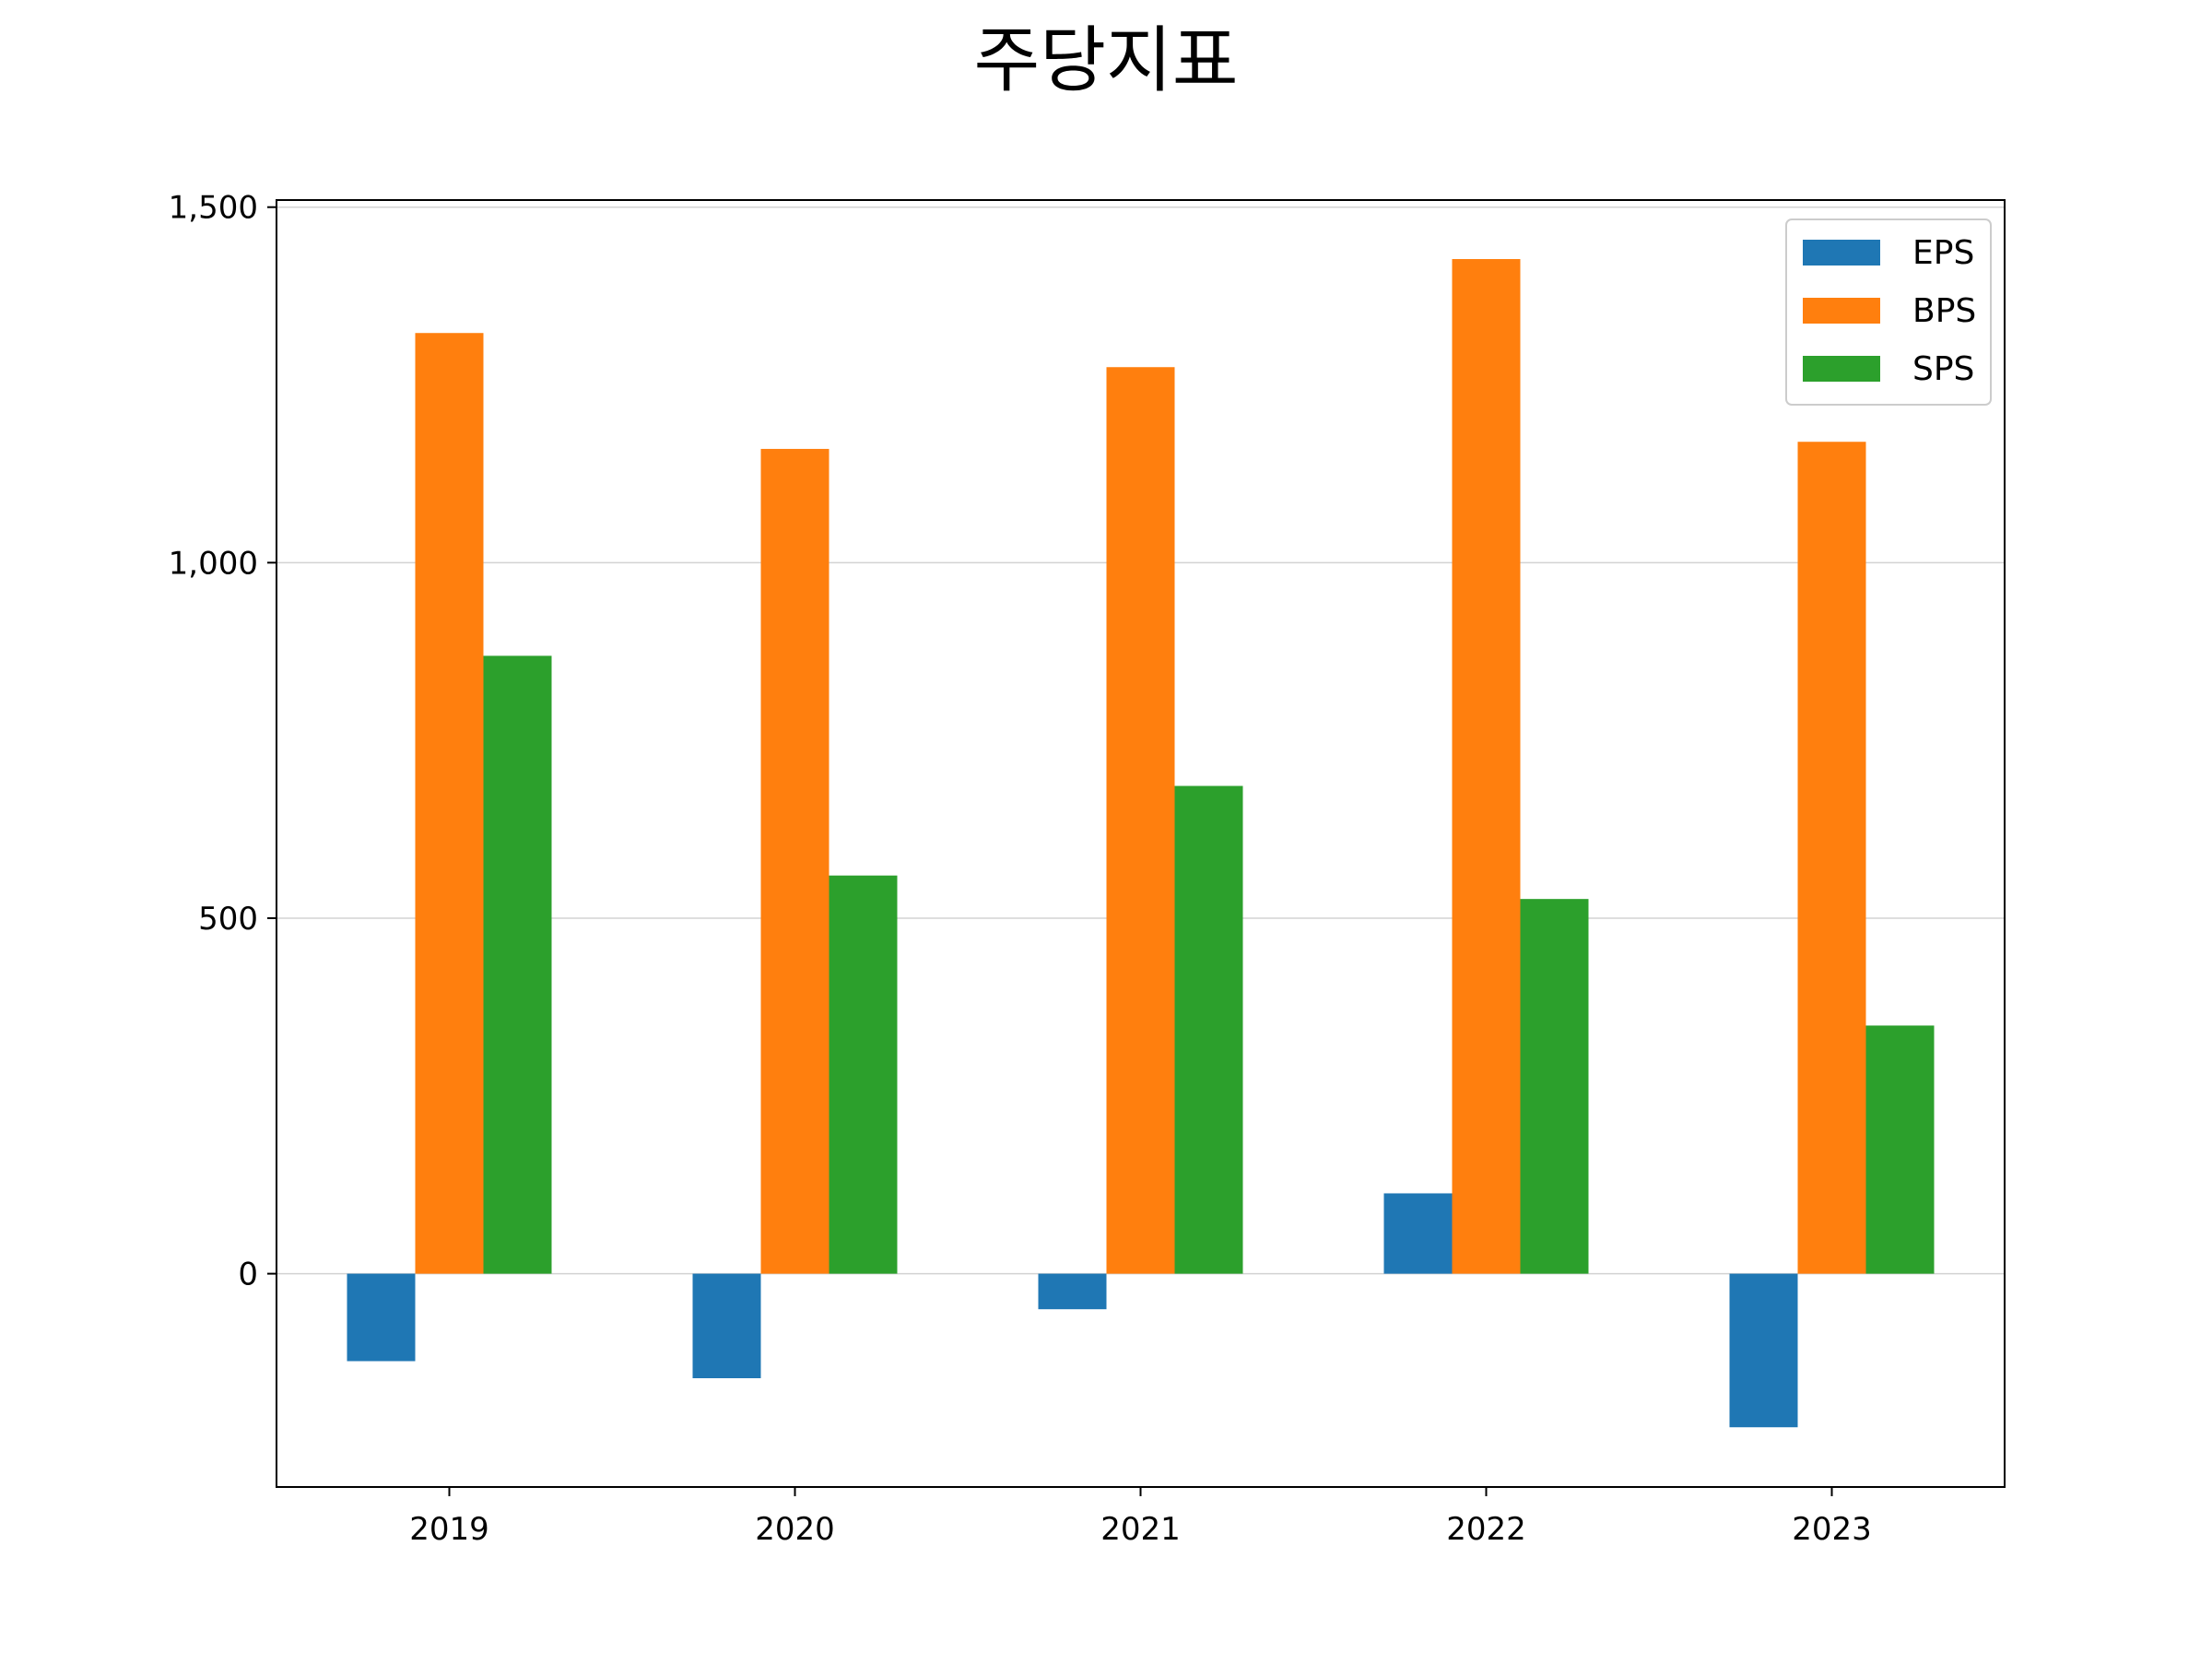 The height and width of the screenshot is (1664, 2212). I want to click on bar-bps-2021, so click(1140, 820).